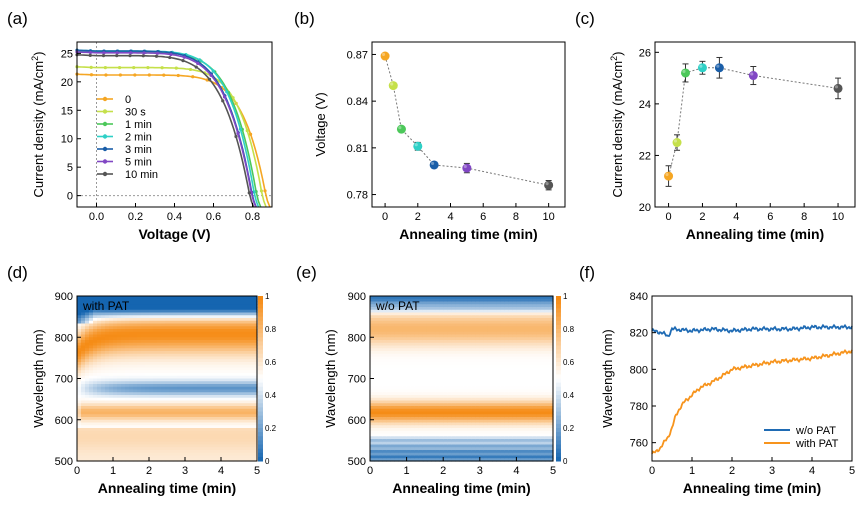 Image resolution: width=865 pixels, height=508 pixels. I want to click on jv-curve-marker, so click(117, 56).